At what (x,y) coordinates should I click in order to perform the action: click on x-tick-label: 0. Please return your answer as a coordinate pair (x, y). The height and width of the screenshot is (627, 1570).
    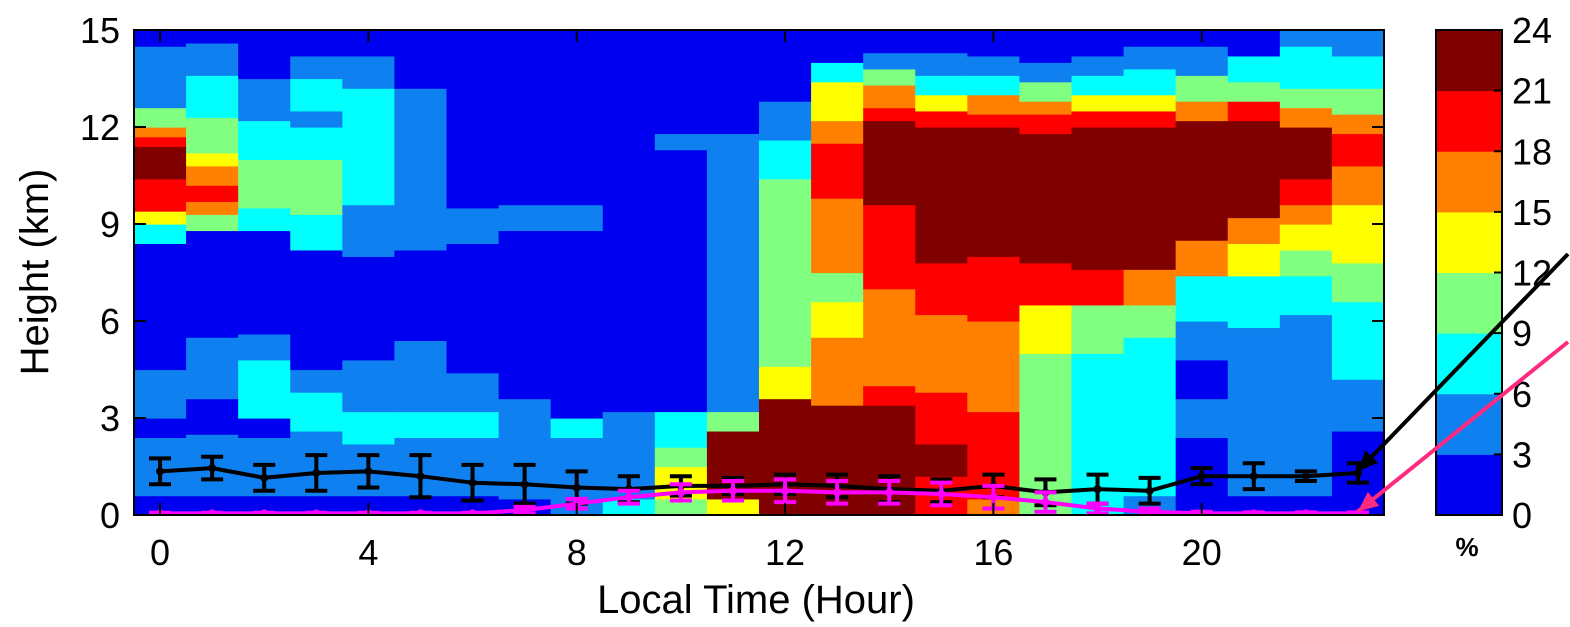
    Looking at the image, I should click on (160, 552).